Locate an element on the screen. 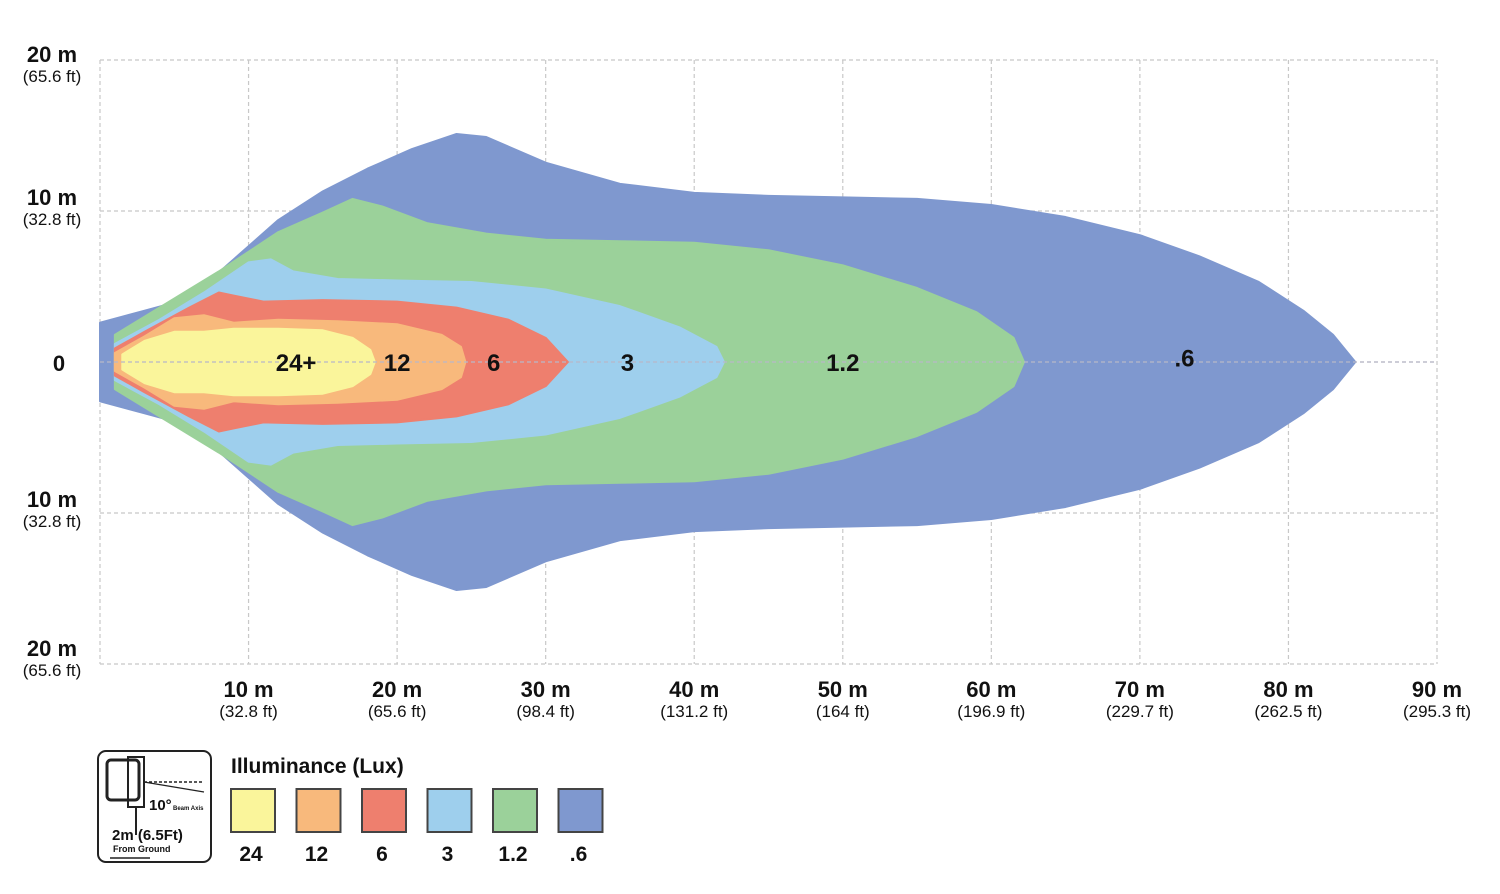  inset-angle: 10° is located at coordinates (160, 805).